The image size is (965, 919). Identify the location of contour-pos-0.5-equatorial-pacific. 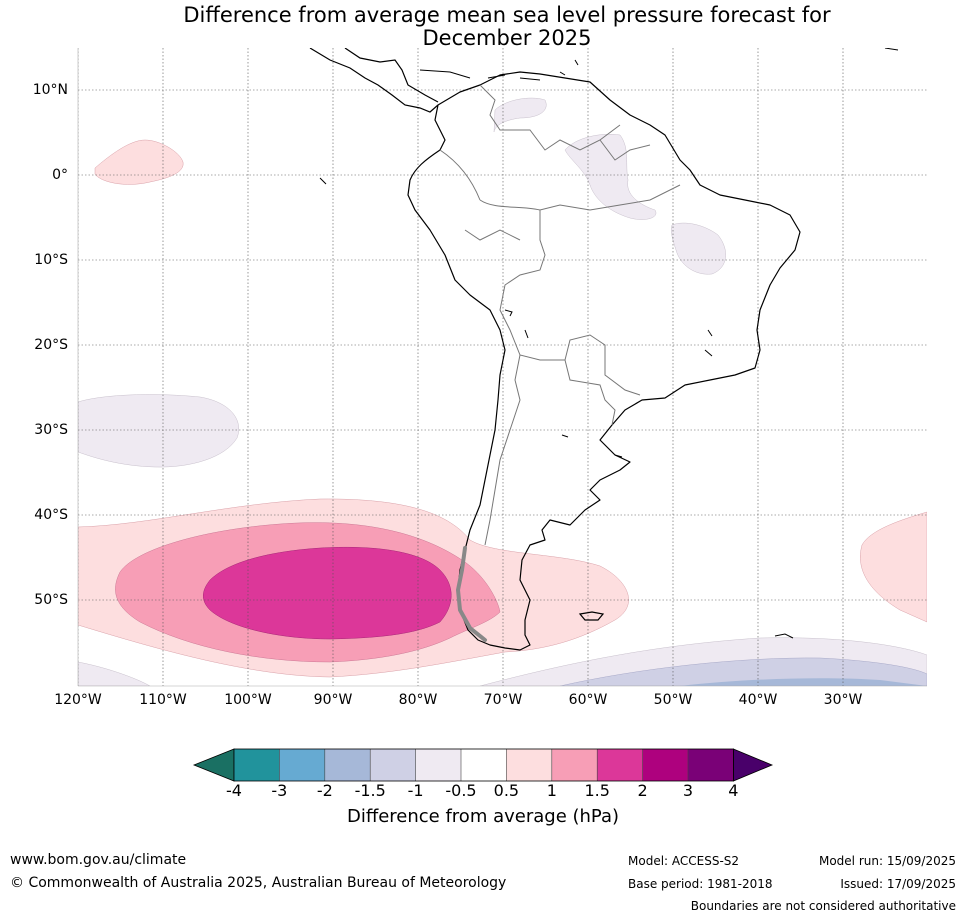
(139, 162).